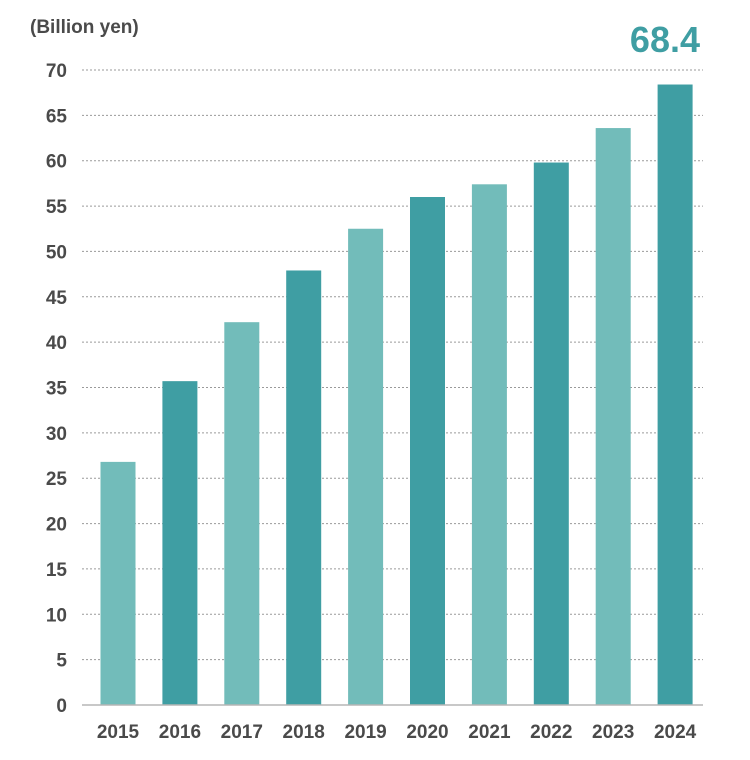 The width and height of the screenshot is (750, 760). Describe the element at coordinates (56, 615) in the screenshot. I see `y-tick-label: 10` at that location.